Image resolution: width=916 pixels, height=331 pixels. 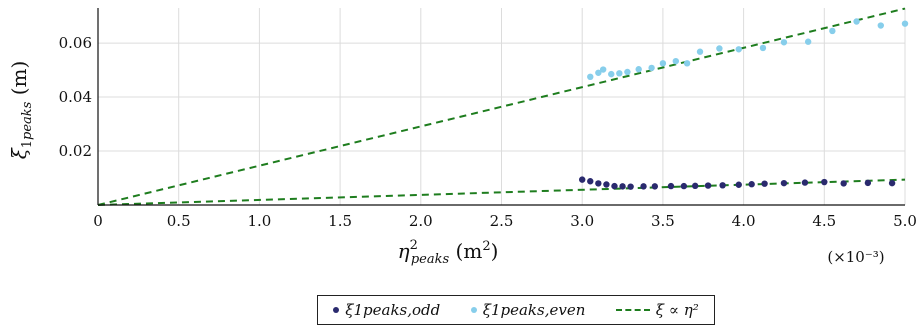 I want to click on x-tick-label: 3.5, so click(x=663, y=221).